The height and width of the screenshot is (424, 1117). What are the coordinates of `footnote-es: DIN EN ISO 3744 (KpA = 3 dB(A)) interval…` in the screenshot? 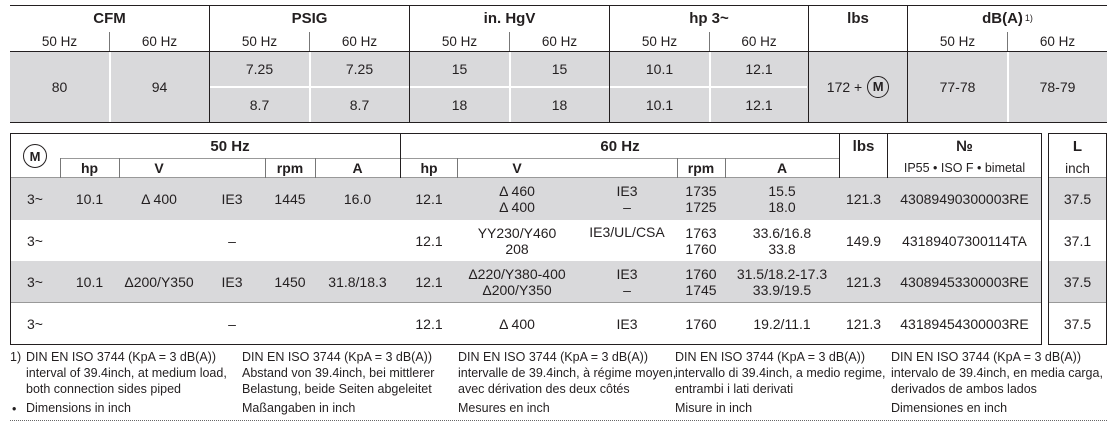 It's located at (997, 382).